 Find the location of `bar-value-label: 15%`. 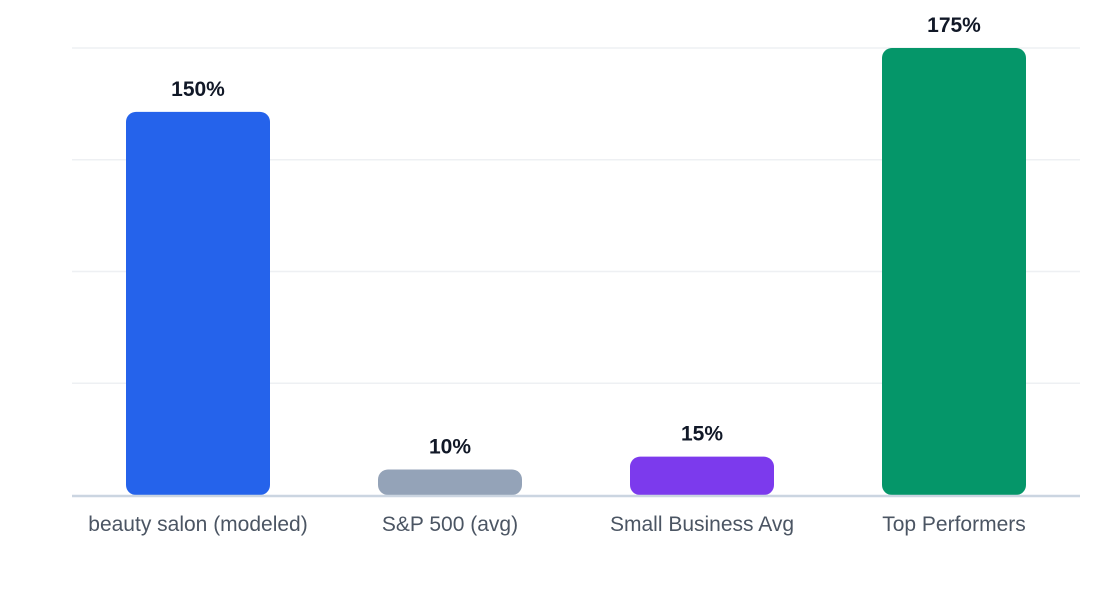

bar-value-label: 15% is located at coordinates (702, 434).